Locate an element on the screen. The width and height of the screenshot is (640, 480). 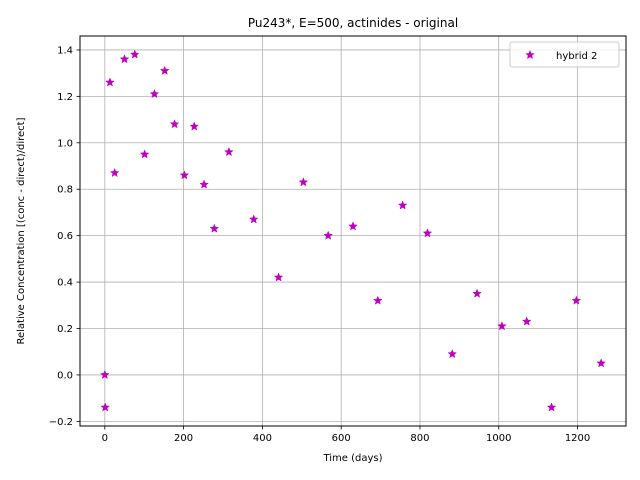
legend-box is located at coordinates (564, 54).